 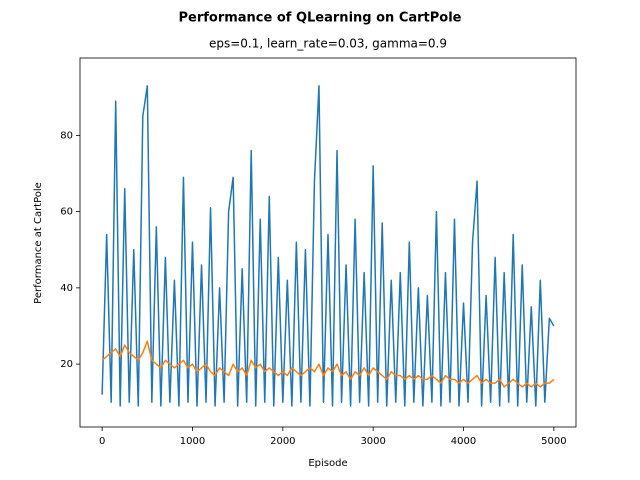 I want to click on x-tick-label: 0, so click(x=102, y=441).